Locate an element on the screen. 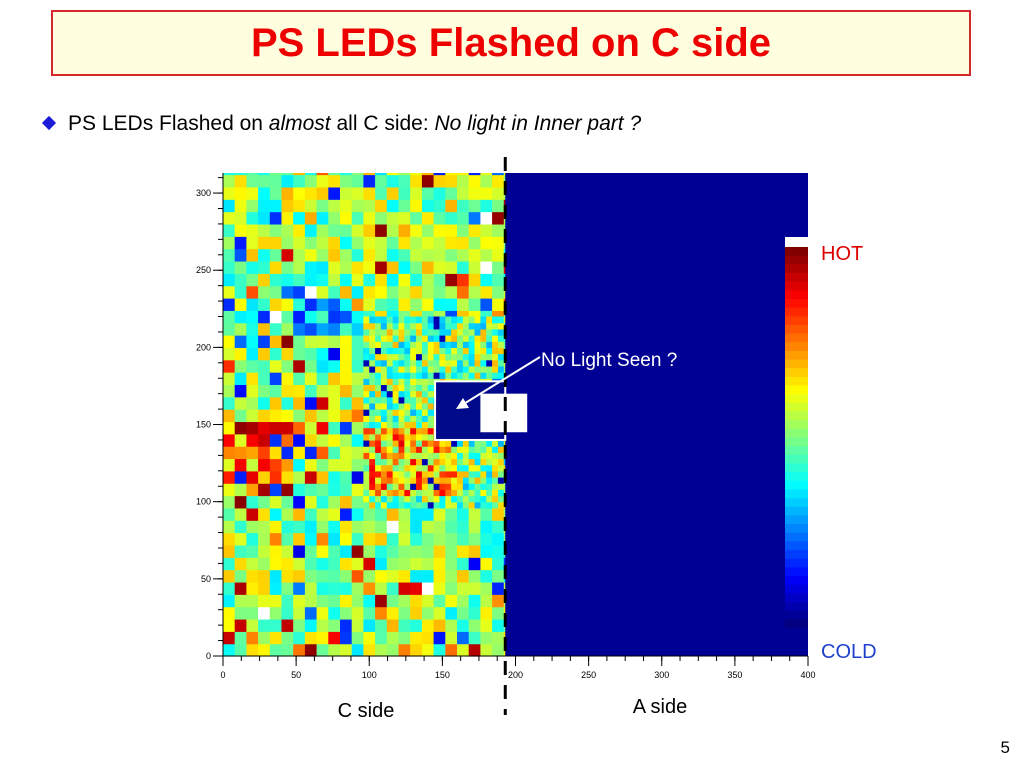 The image size is (1024, 768). y-tick-label: 0 is located at coordinates (208, 656).